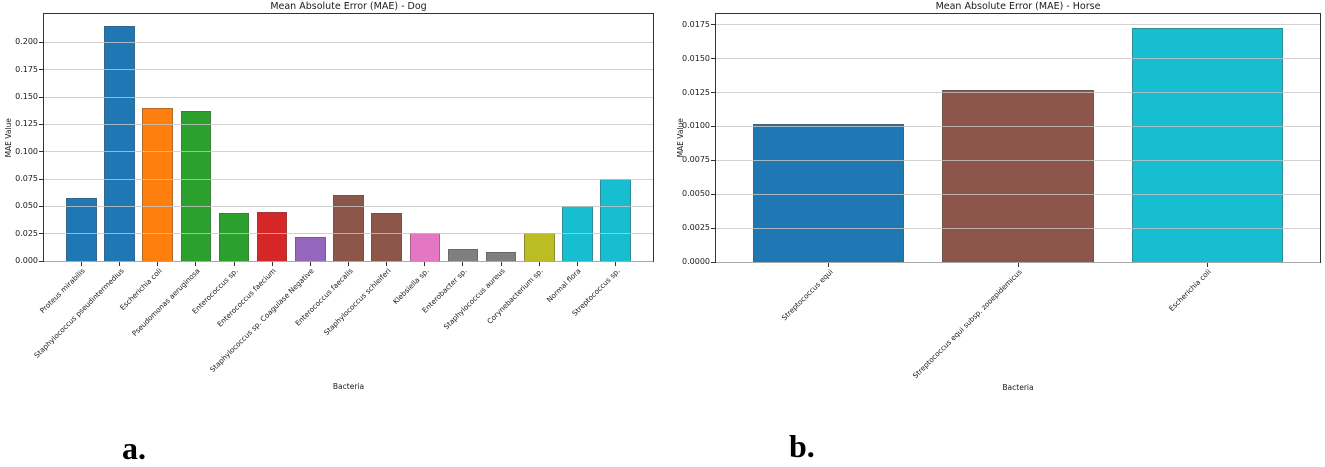 The width and height of the screenshot is (1325, 467). What do you see at coordinates (696, 228) in the screenshot?
I see `y-tick-label: 0.0025` at bounding box center [696, 228].